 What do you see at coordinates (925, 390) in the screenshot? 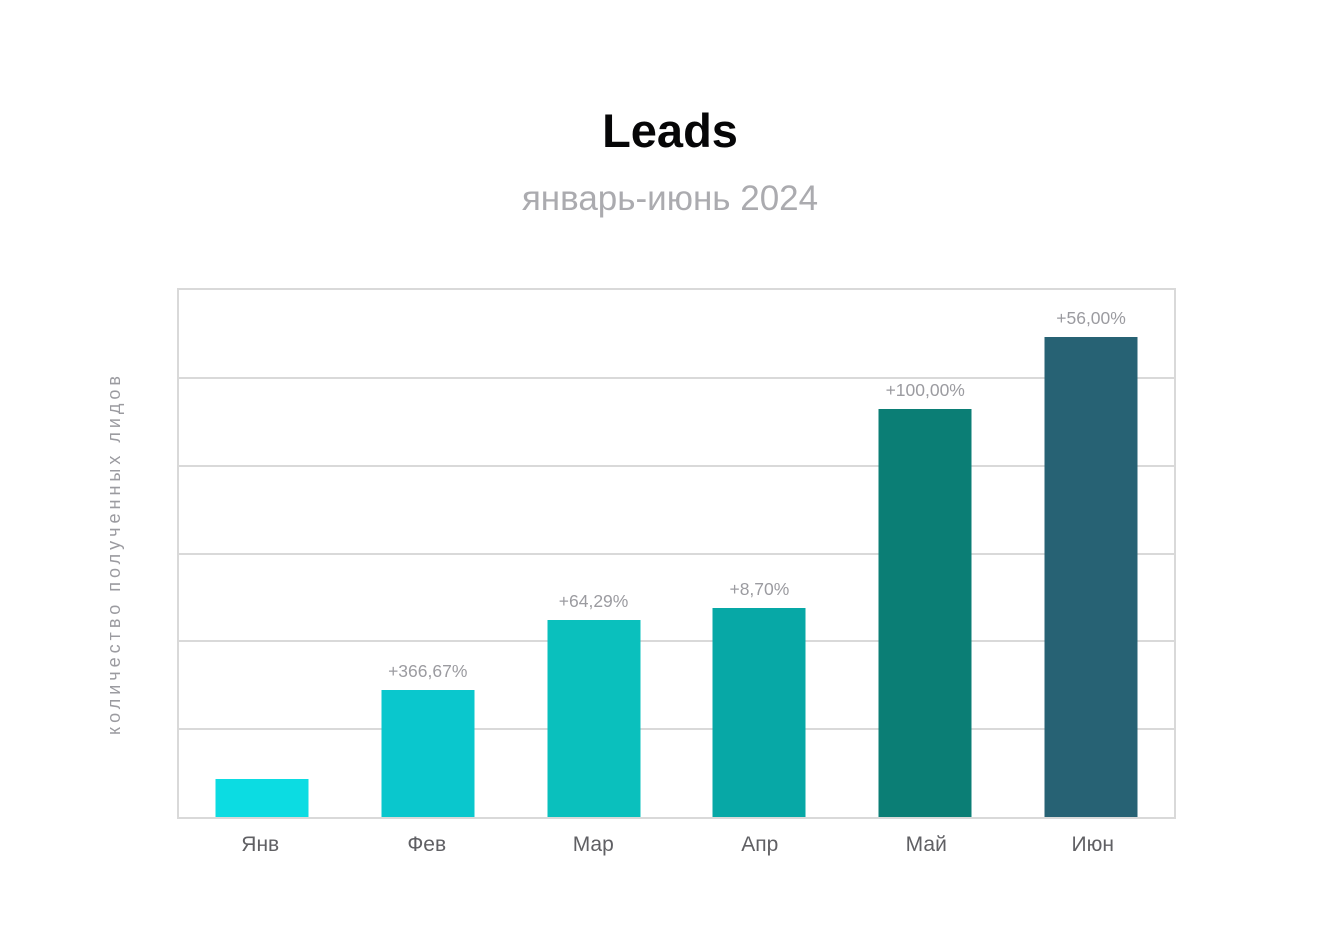
I see `bar-value-label-5: +100,00%` at bounding box center [925, 390].